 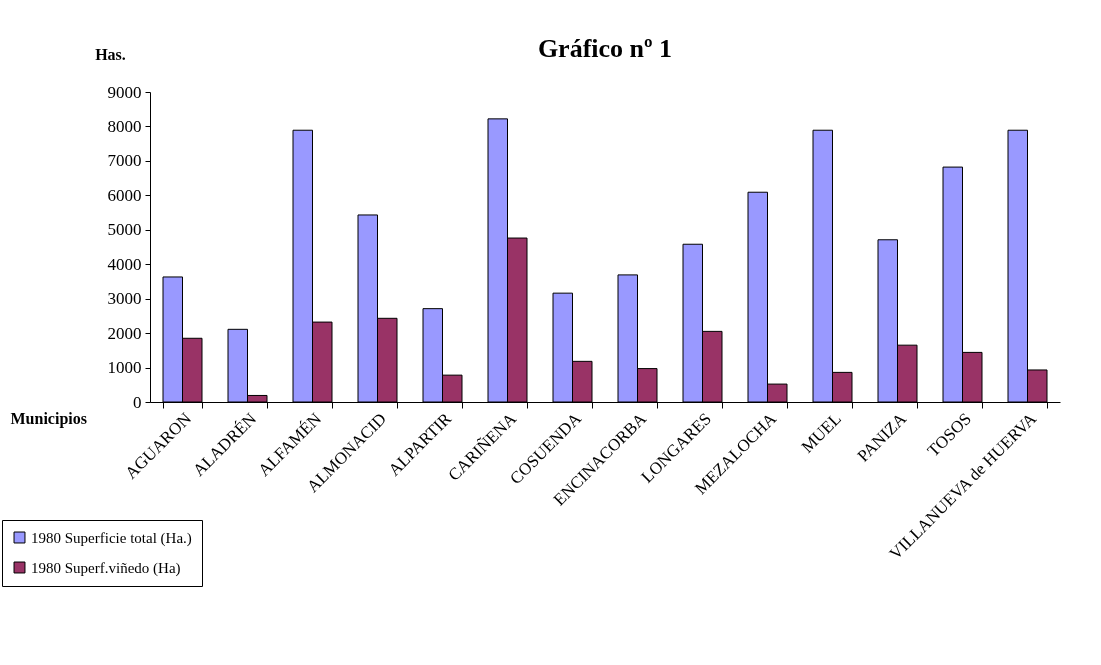 What do you see at coordinates (106, 568) in the screenshot?
I see `legend-label: 1980 Superf.viñedo (Ha)` at bounding box center [106, 568].